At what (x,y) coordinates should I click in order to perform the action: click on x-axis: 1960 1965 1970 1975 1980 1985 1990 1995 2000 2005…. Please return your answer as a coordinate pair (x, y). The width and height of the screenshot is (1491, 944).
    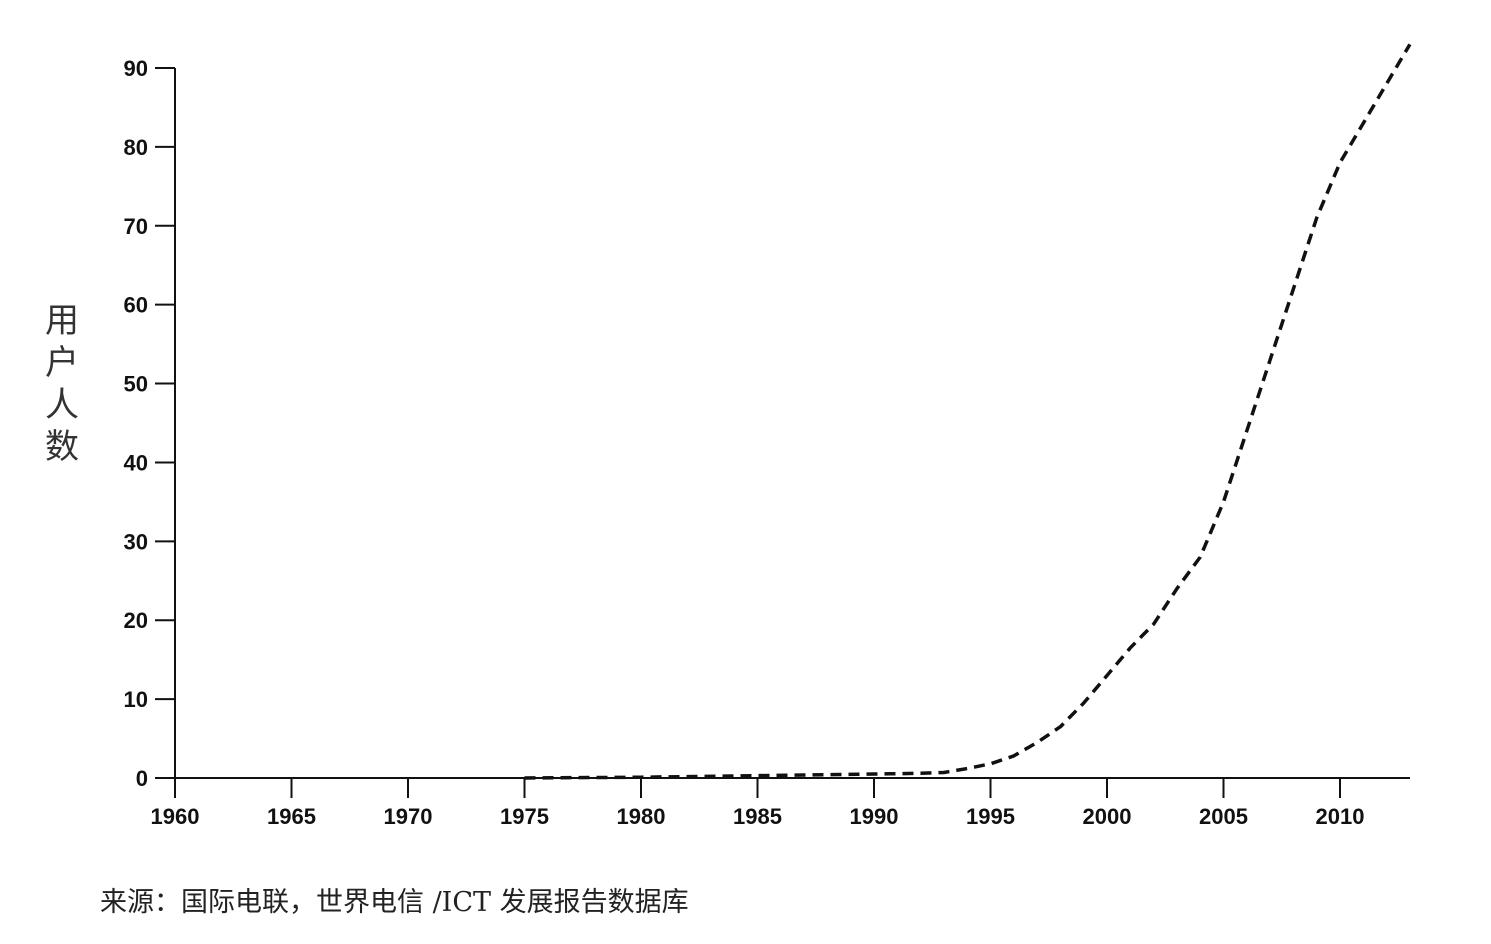
    Looking at the image, I should click on (780, 803).